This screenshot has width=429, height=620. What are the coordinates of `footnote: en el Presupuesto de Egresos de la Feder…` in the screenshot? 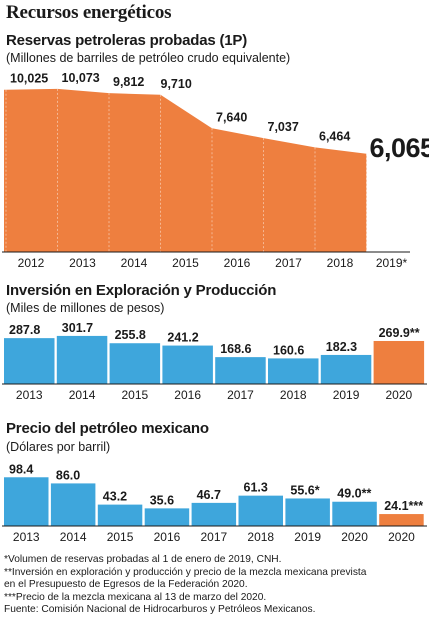 It's located at (126, 585).